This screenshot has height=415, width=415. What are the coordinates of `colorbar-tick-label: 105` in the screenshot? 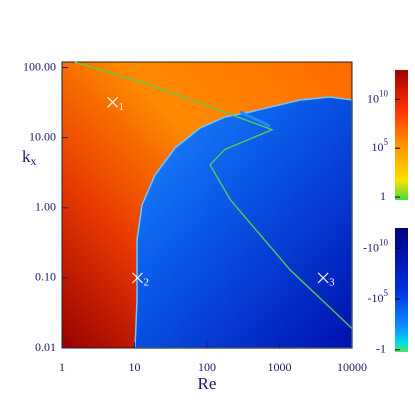 It's located at (380, 145).